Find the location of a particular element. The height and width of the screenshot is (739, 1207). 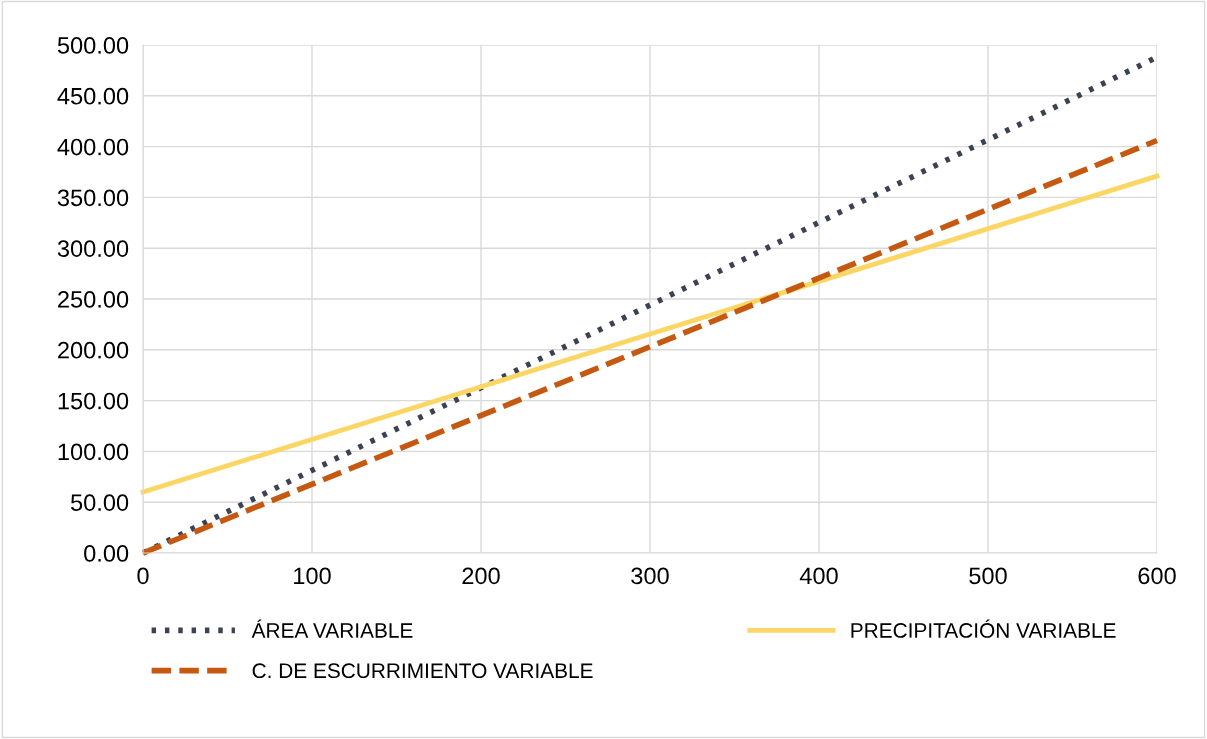

y-tick-label: 200.00 is located at coordinates (93, 350).